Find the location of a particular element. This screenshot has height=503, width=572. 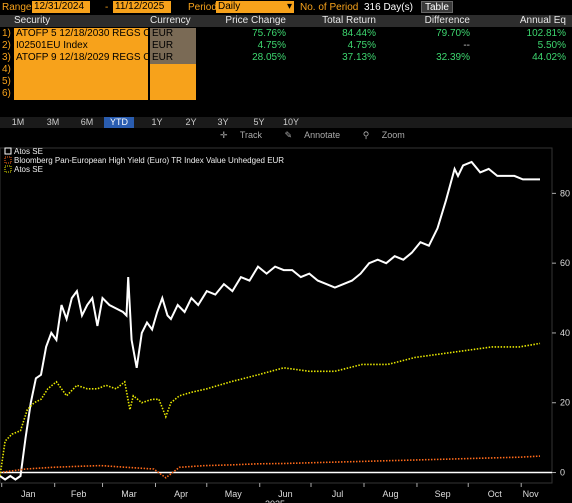

period-label: Period is located at coordinates (202, 7).